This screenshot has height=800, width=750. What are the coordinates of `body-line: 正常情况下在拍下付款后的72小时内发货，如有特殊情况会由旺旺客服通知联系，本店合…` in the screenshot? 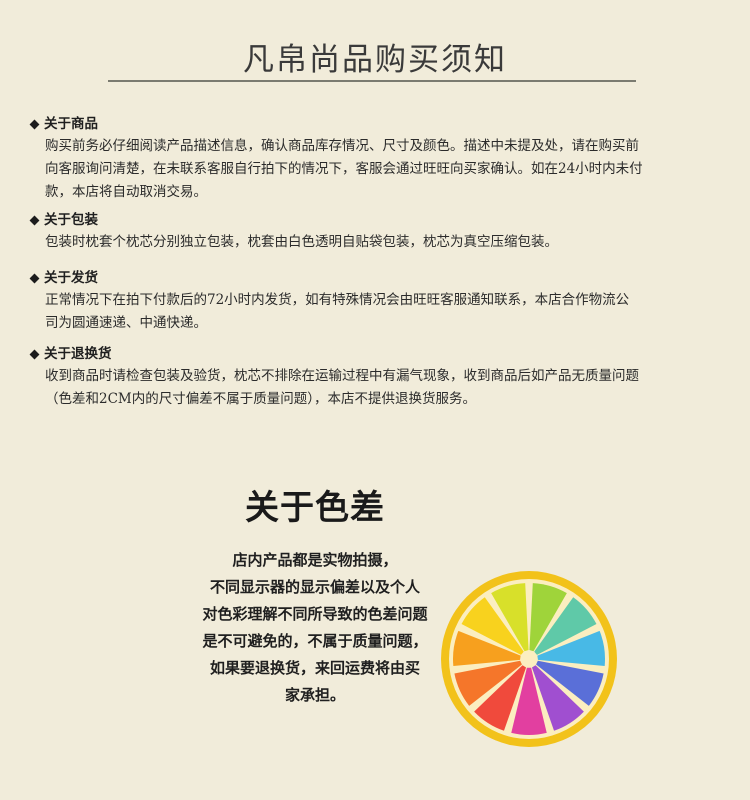 It's located at (337, 300).